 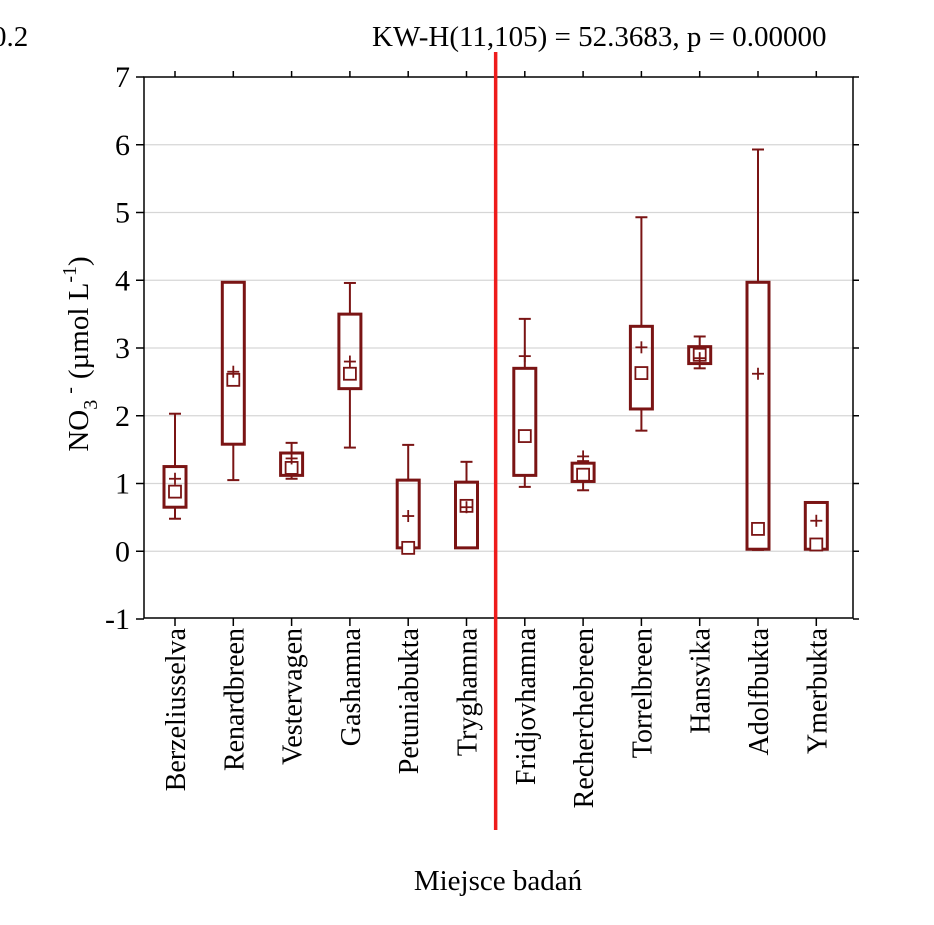 I want to click on y-axis-title-units-sup: -1, so click(x=70, y=274).